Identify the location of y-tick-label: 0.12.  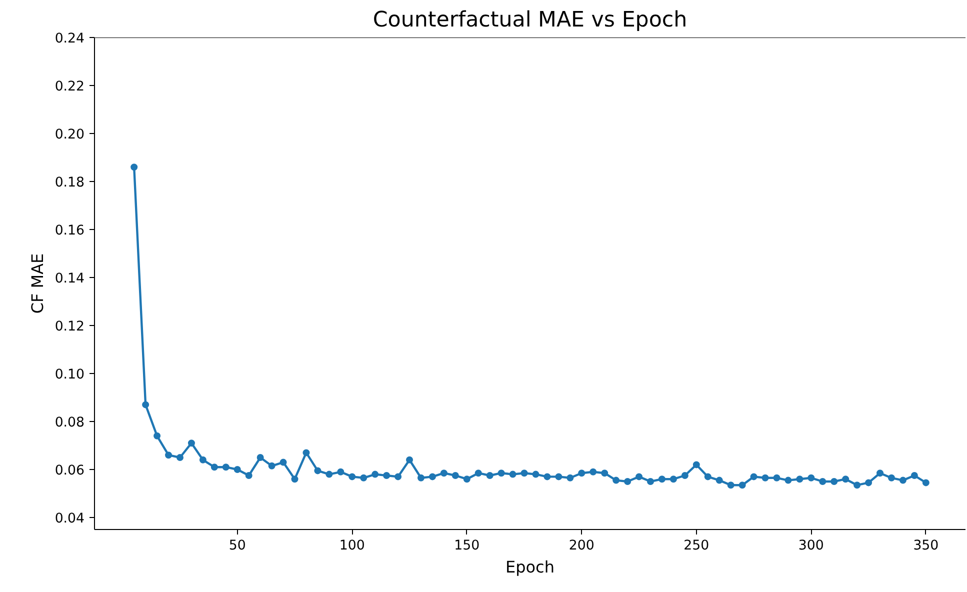
(69, 327).